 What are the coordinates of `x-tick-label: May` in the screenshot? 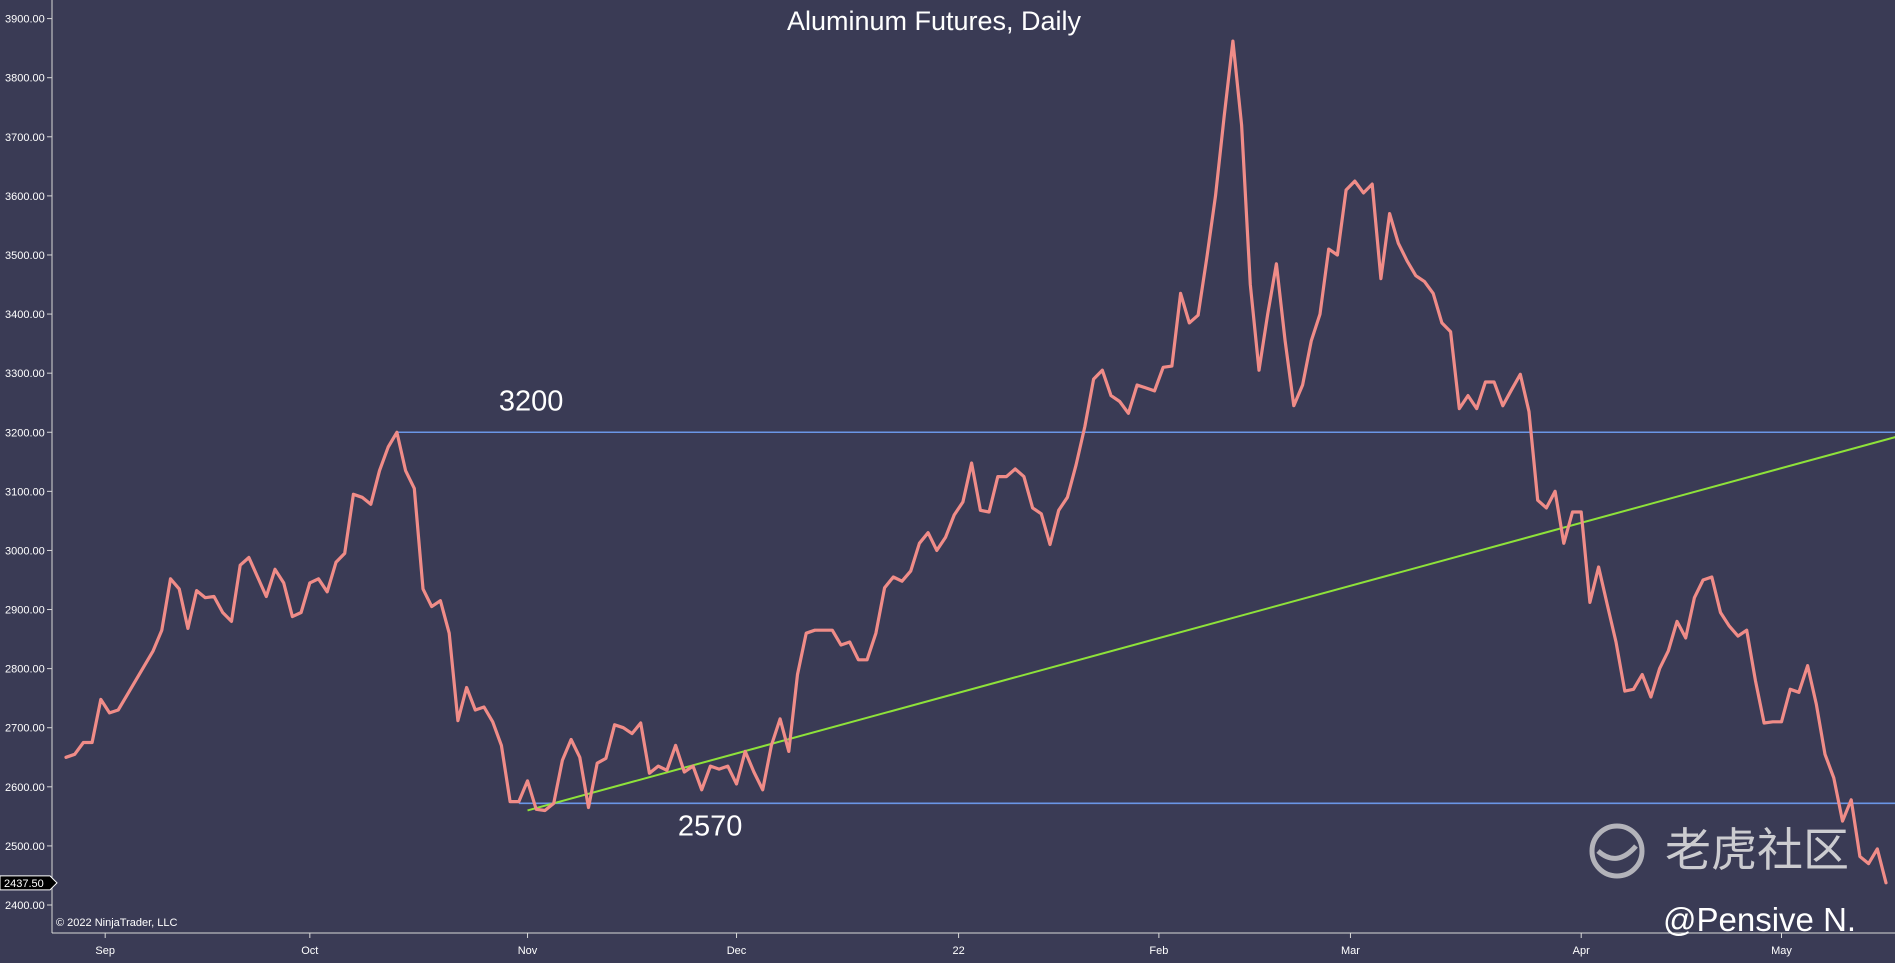 It's located at (1781, 951).